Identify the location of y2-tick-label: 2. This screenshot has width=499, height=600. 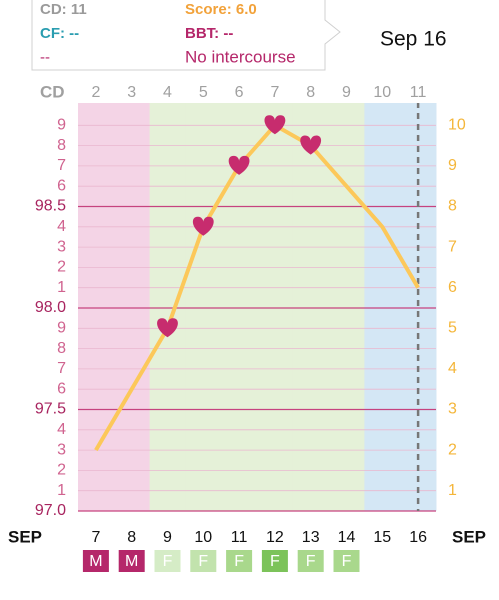
(452, 449).